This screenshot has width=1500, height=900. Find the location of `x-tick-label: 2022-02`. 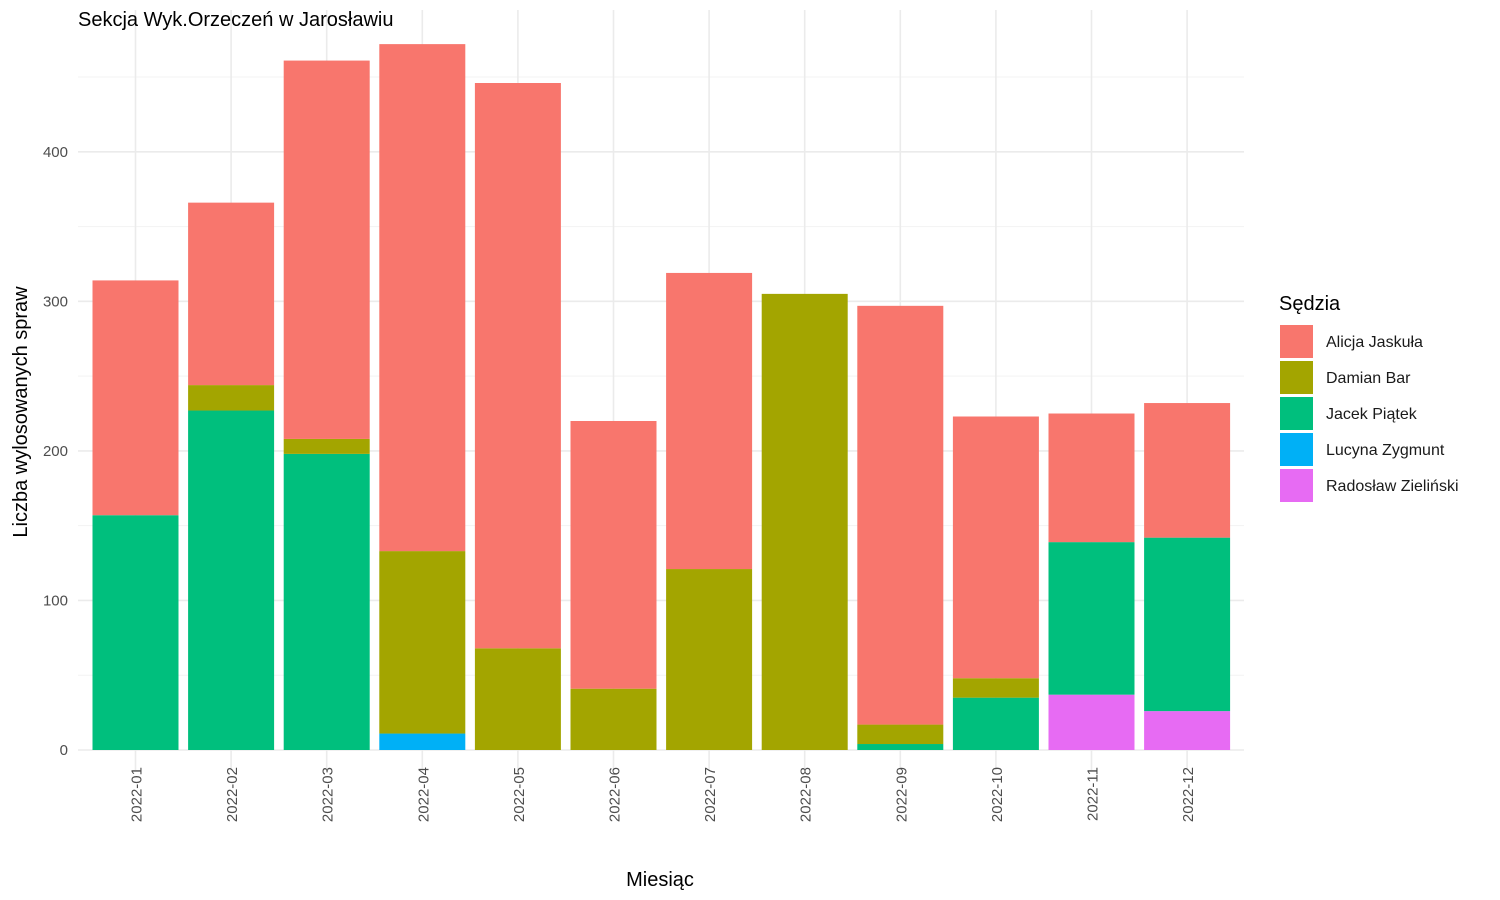

x-tick-label: 2022-02 is located at coordinates (232, 794).